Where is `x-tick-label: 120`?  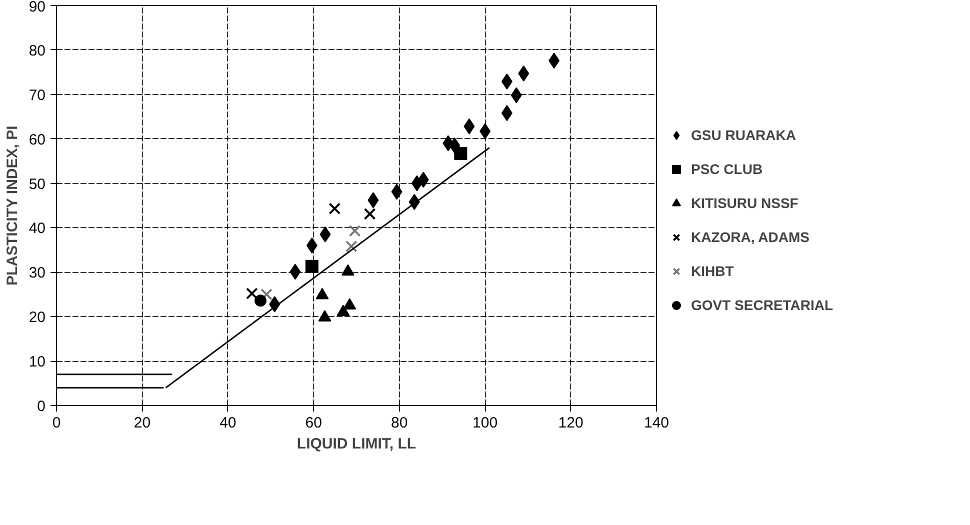 x-tick-label: 120 is located at coordinates (571, 423).